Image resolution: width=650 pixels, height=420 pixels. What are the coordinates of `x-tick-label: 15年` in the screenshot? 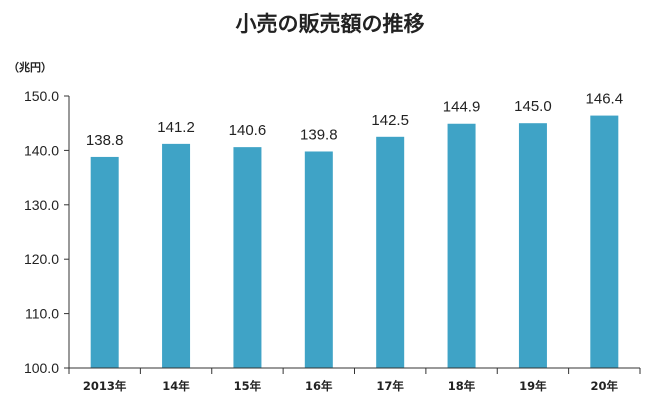 It's located at (248, 386).